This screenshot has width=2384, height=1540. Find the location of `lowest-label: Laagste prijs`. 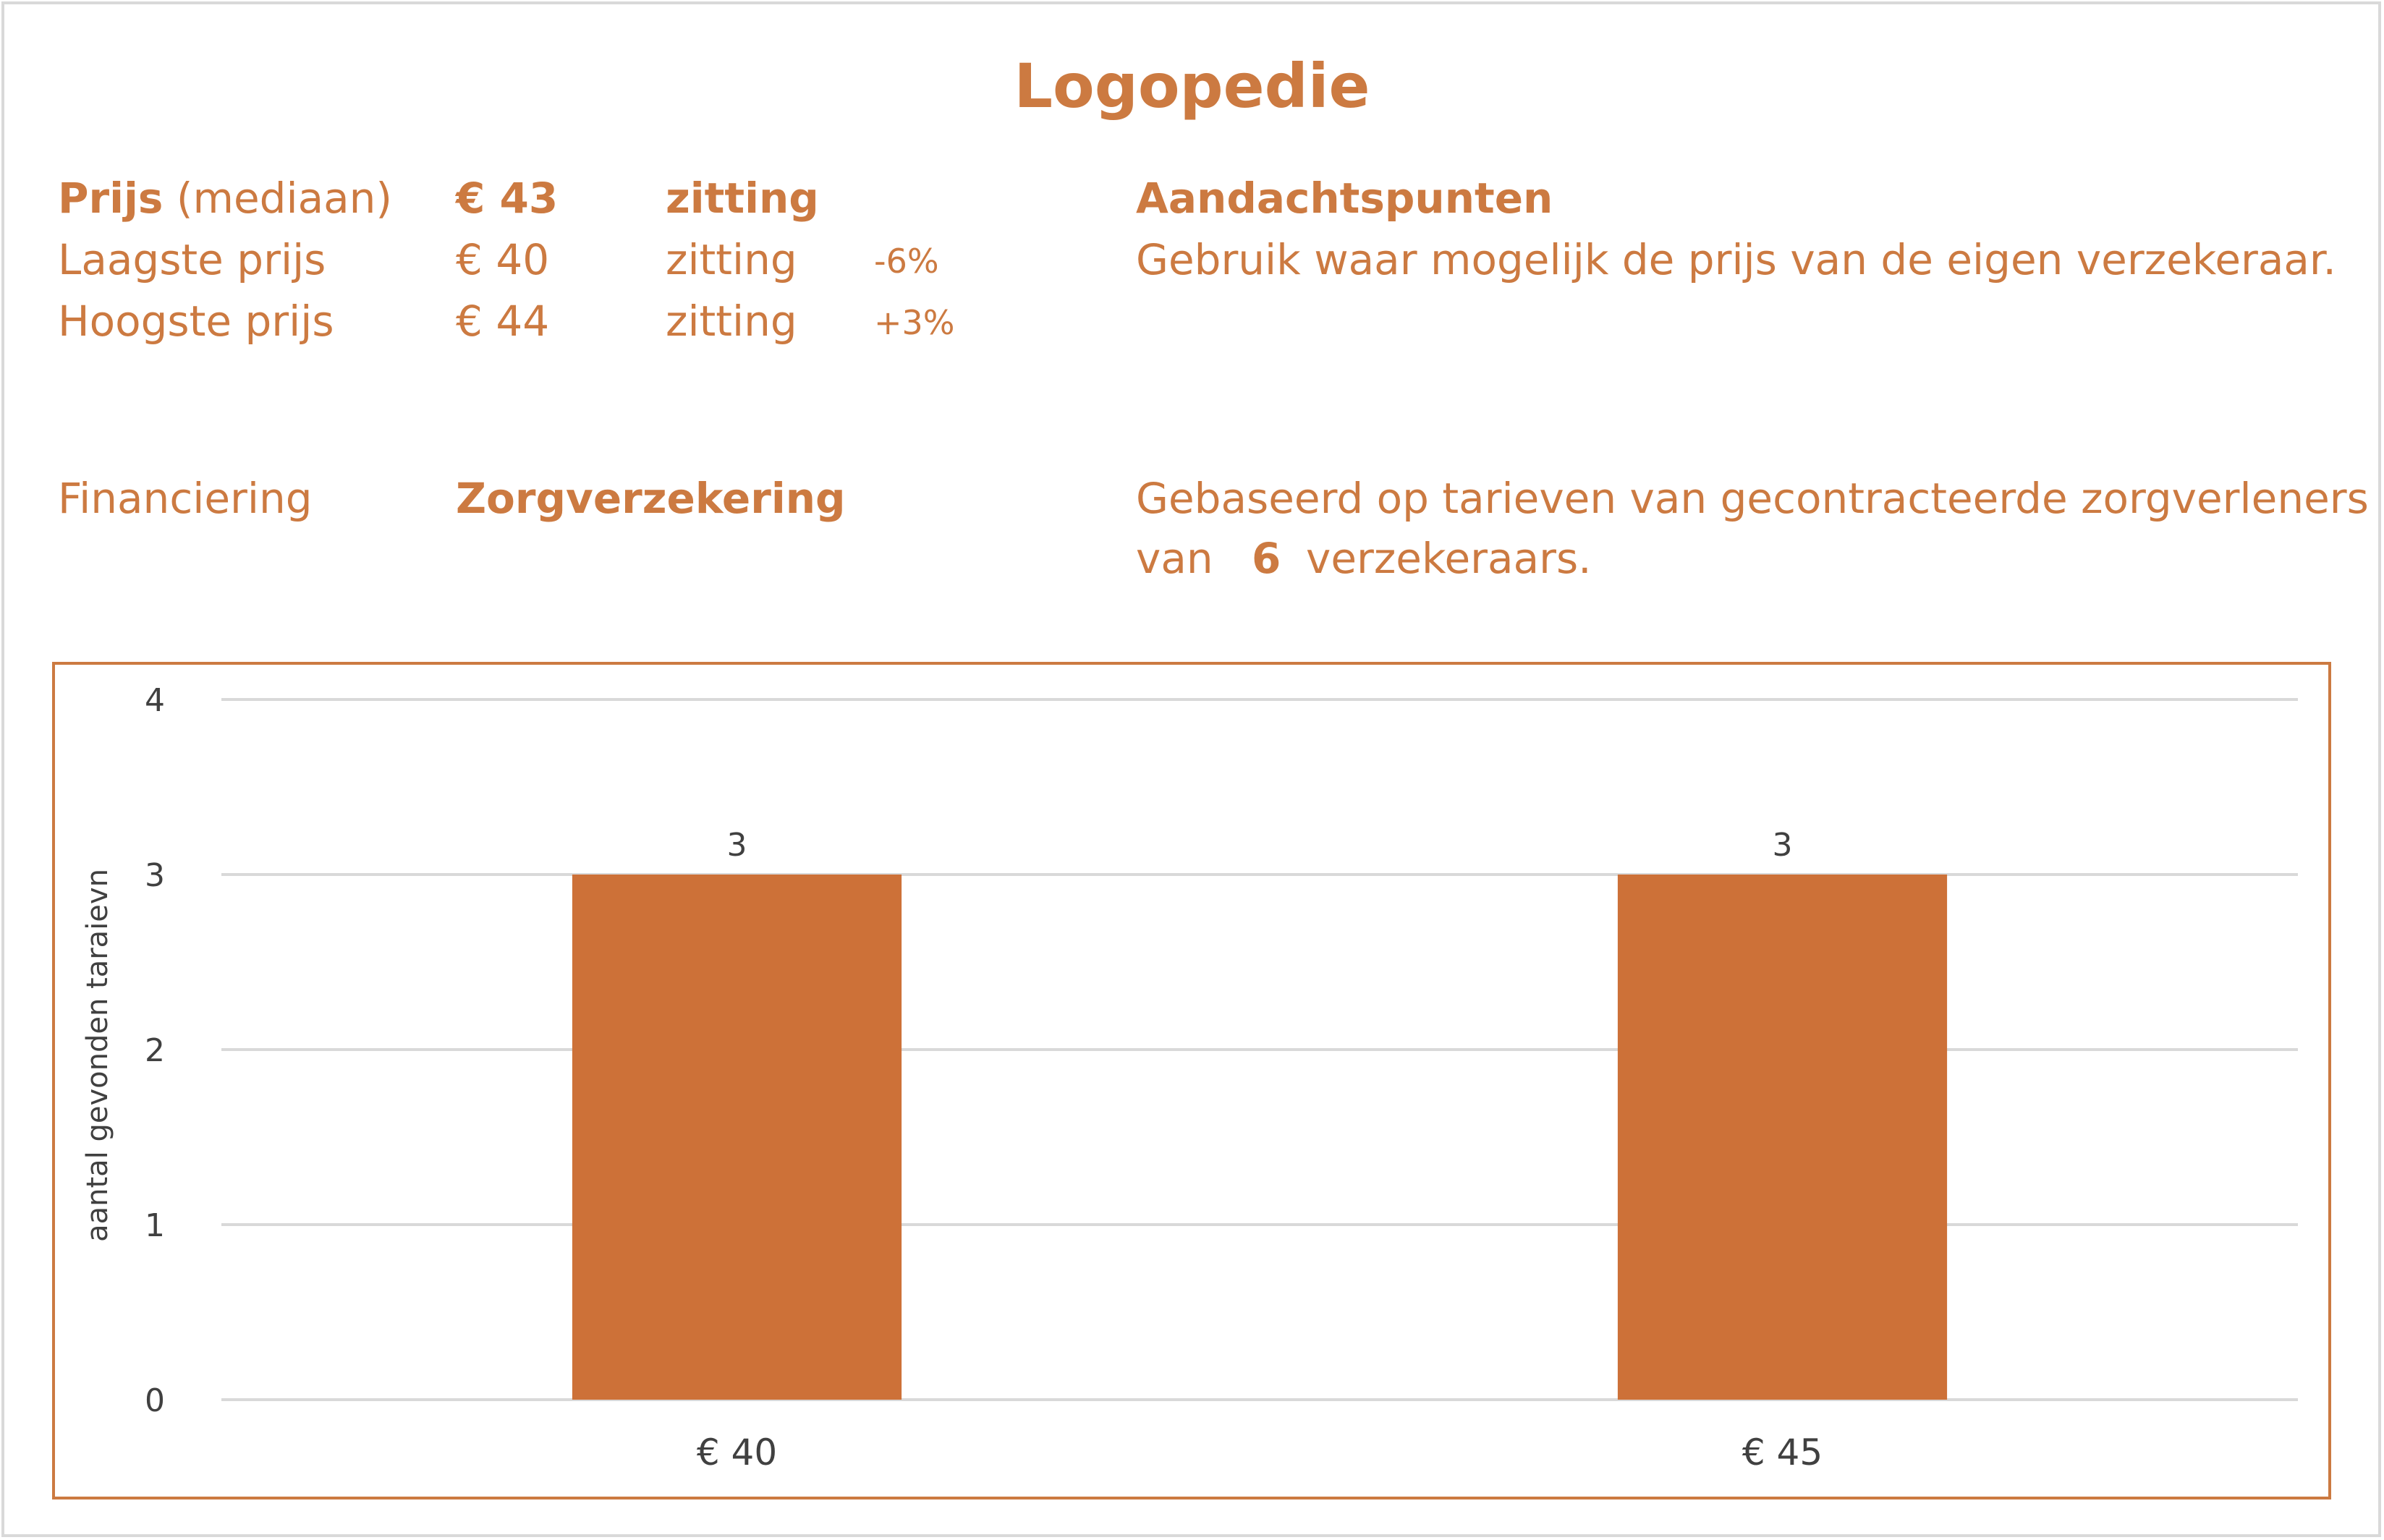

lowest-label: Laagste prijs is located at coordinates (192, 259).